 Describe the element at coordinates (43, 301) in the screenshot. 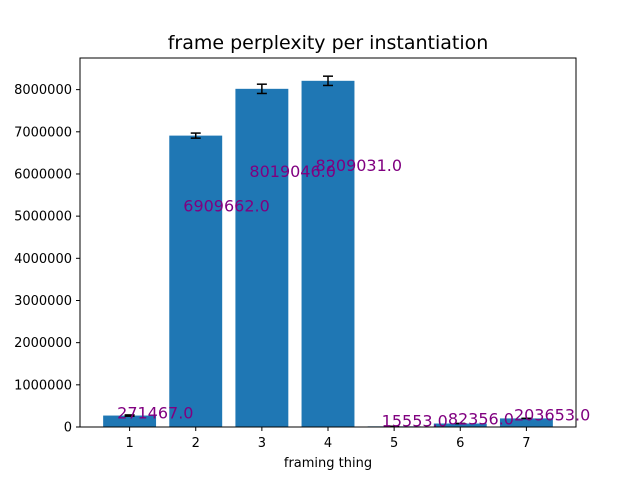

I see `y-tick-label-3: 3000000` at that location.